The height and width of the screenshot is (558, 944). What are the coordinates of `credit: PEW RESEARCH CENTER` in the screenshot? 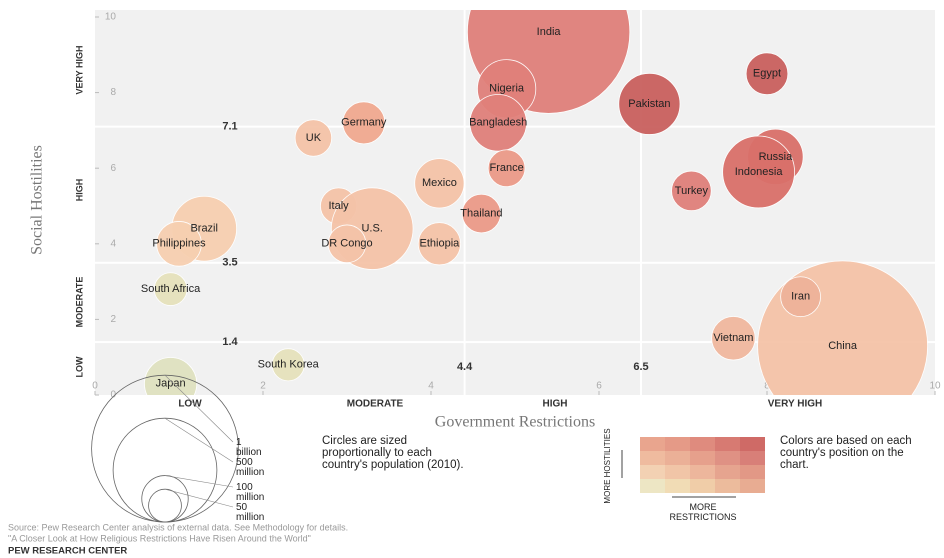 It's located at (67, 551).